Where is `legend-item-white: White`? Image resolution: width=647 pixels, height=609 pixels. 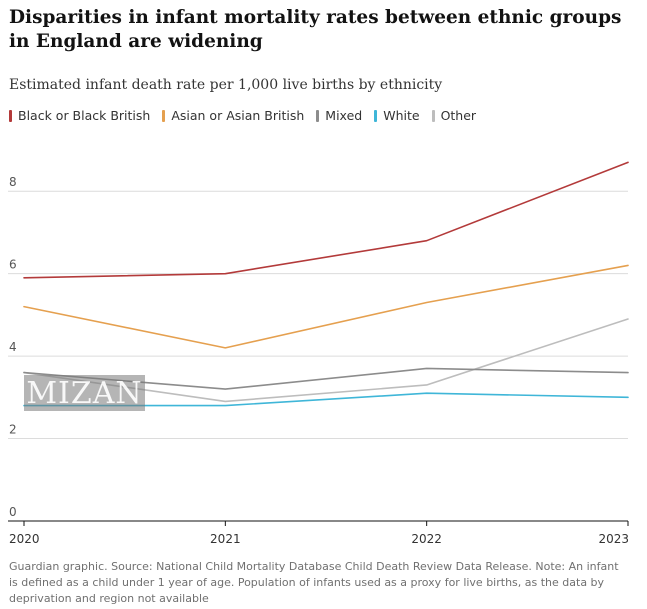
legend-item-white: White is located at coordinates (397, 115).